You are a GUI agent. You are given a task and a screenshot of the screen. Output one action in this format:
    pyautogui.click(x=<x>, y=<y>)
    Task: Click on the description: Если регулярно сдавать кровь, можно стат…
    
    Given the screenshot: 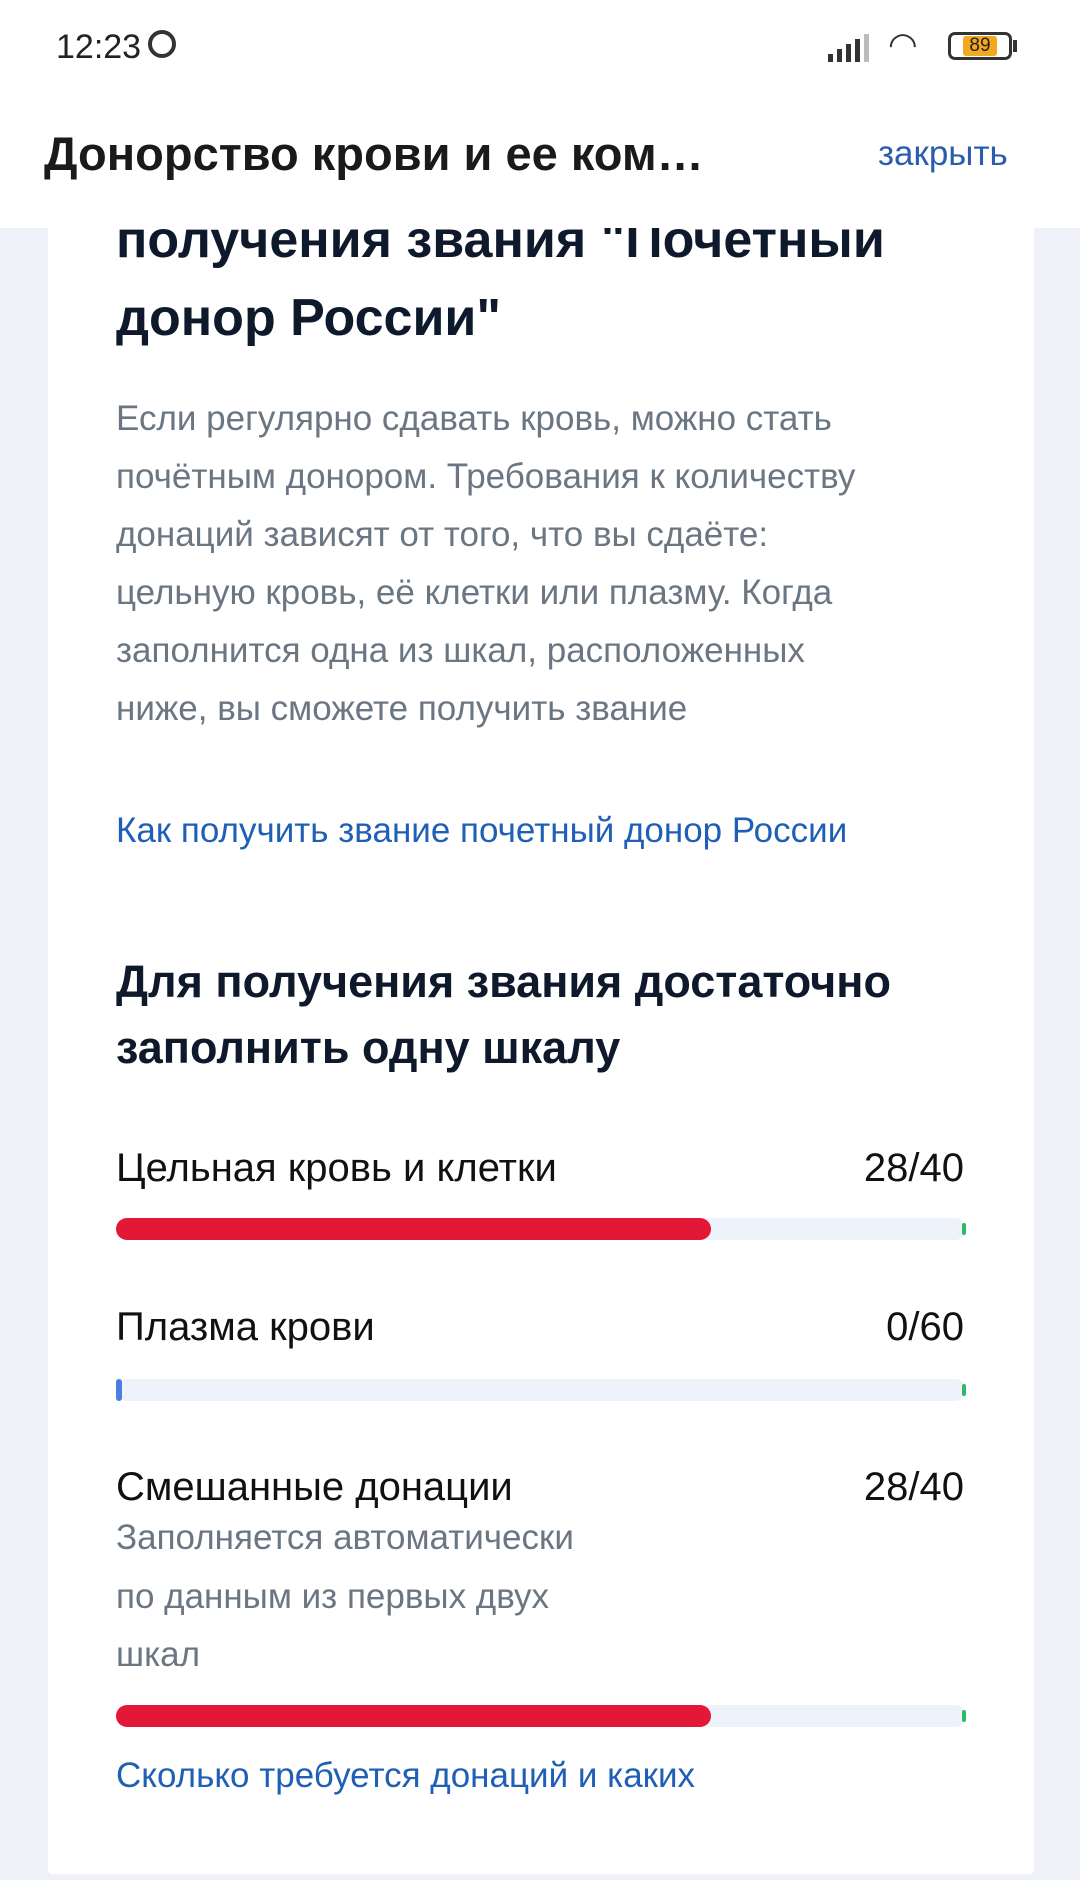 What is the action you would take?
    pyautogui.click(x=546, y=564)
    